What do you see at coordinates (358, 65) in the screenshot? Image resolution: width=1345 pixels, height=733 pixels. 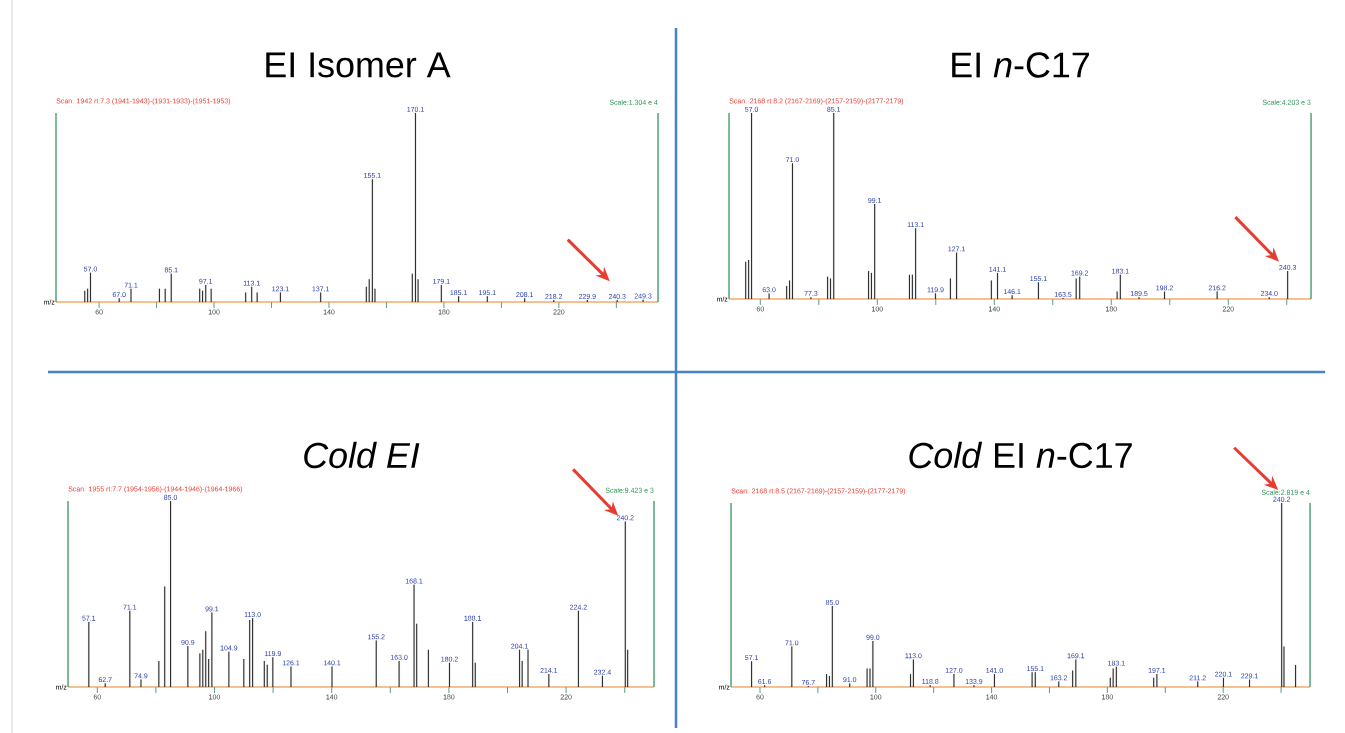 I see `chart-title: EI Isomer A` at bounding box center [358, 65].